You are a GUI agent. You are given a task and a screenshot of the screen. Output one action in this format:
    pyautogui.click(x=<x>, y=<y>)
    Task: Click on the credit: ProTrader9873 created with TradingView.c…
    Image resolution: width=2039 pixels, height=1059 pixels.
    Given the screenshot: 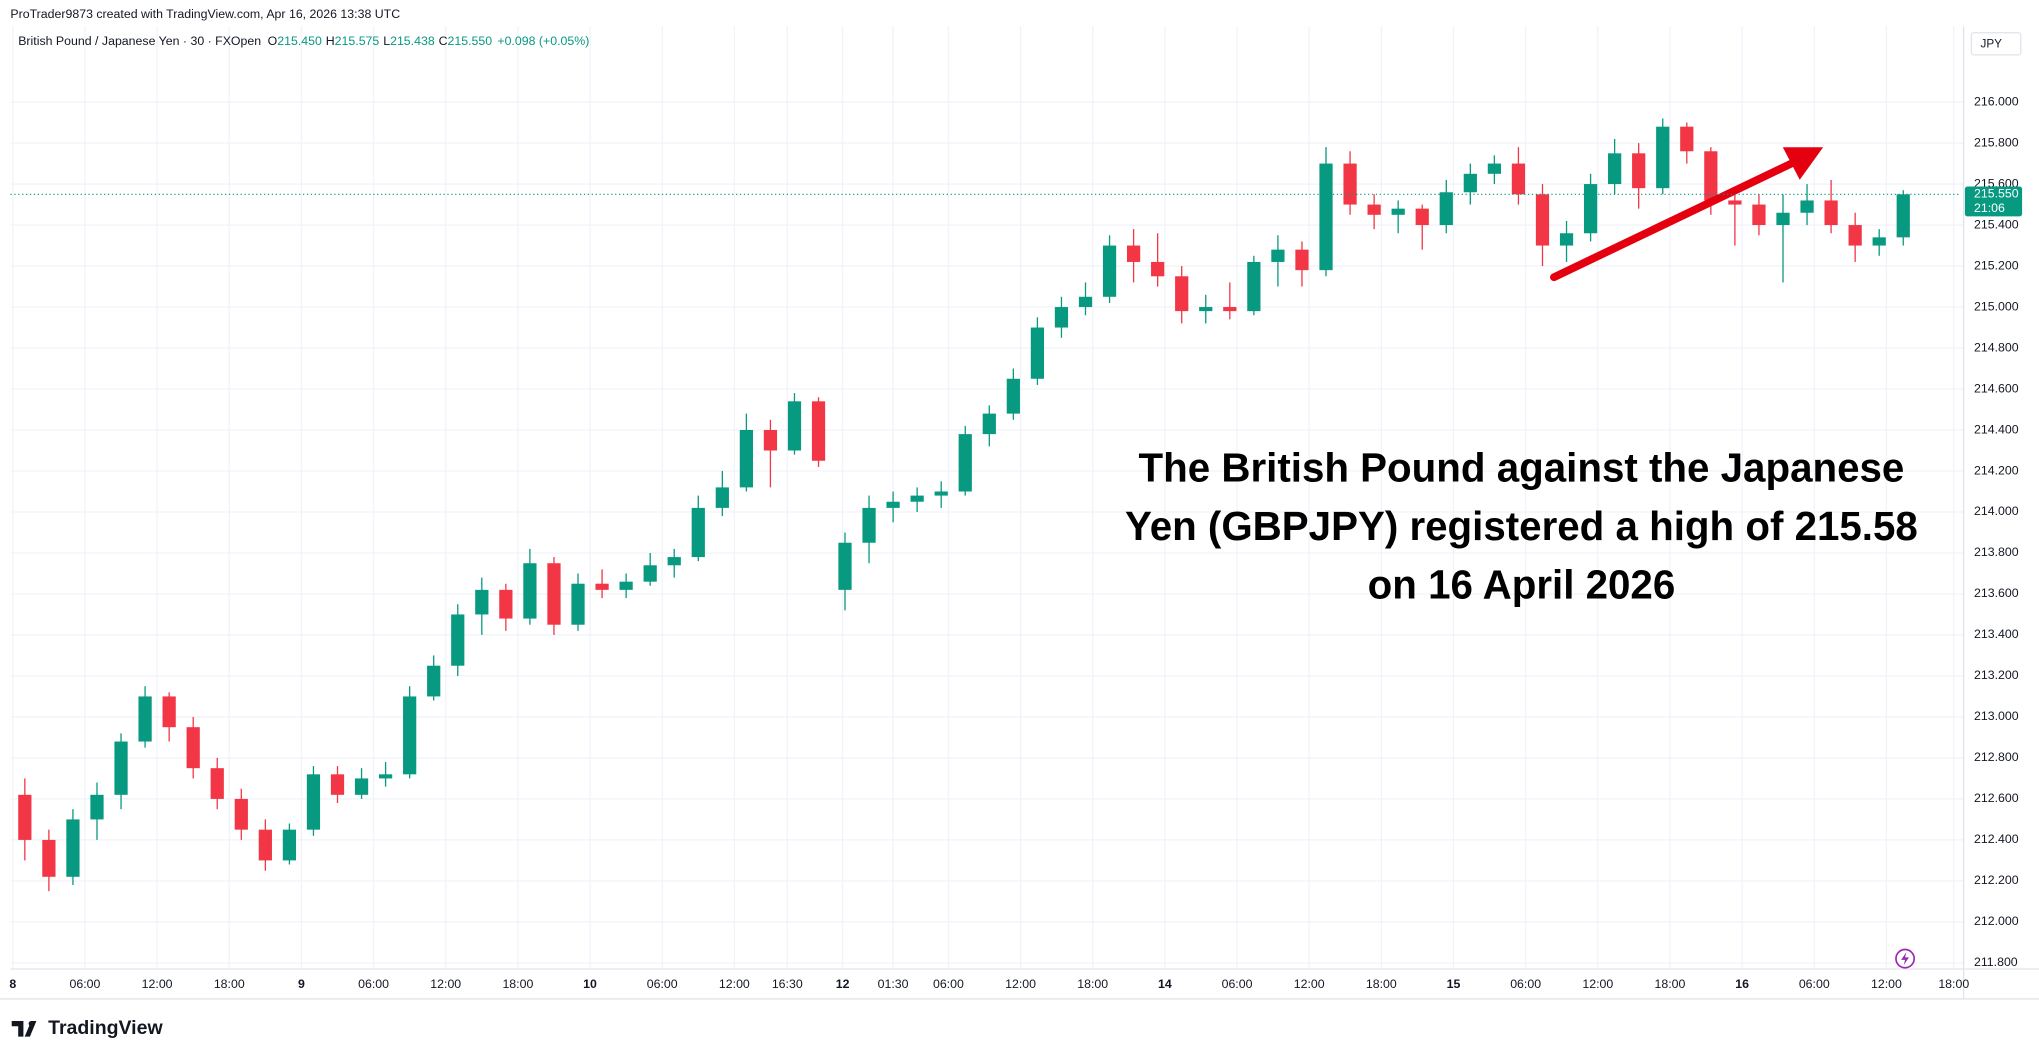 What is the action you would take?
    pyautogui.click(x=205, y=14)
    